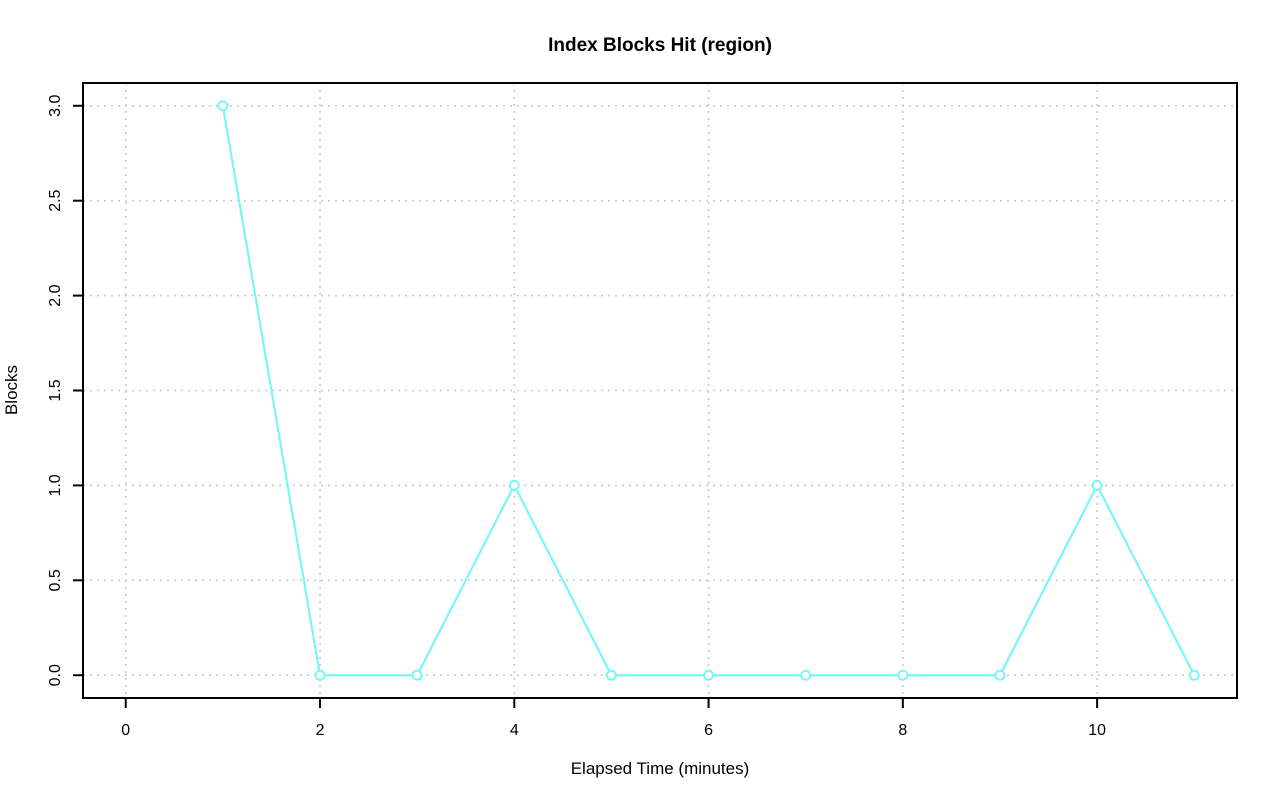  What do you see at coordinates (55, 580) in the screenshot?
I see `y-tick-label: 0.5` at bounding box center [55, 580].